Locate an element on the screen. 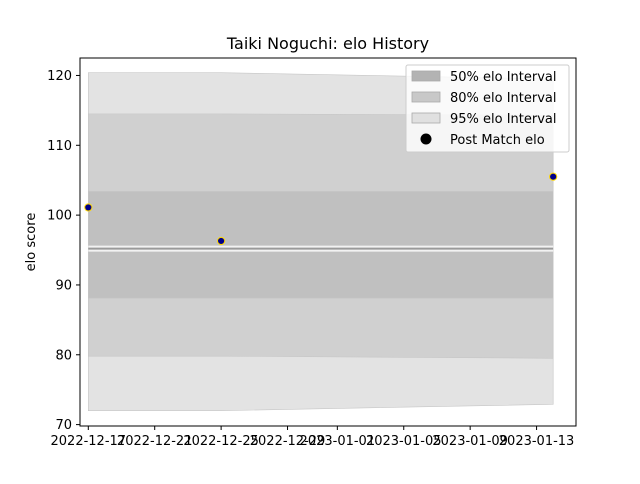 This screenshot has width=640, height=484. x-tick-label: 2023-01-01 is located at coordinates (338, 441).